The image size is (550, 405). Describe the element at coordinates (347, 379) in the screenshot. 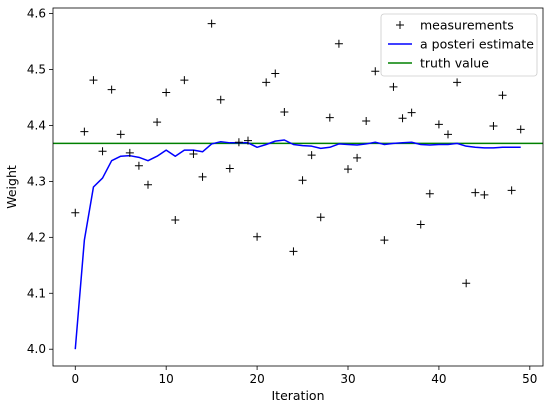

I see `x-tick-label: 30` at that location.